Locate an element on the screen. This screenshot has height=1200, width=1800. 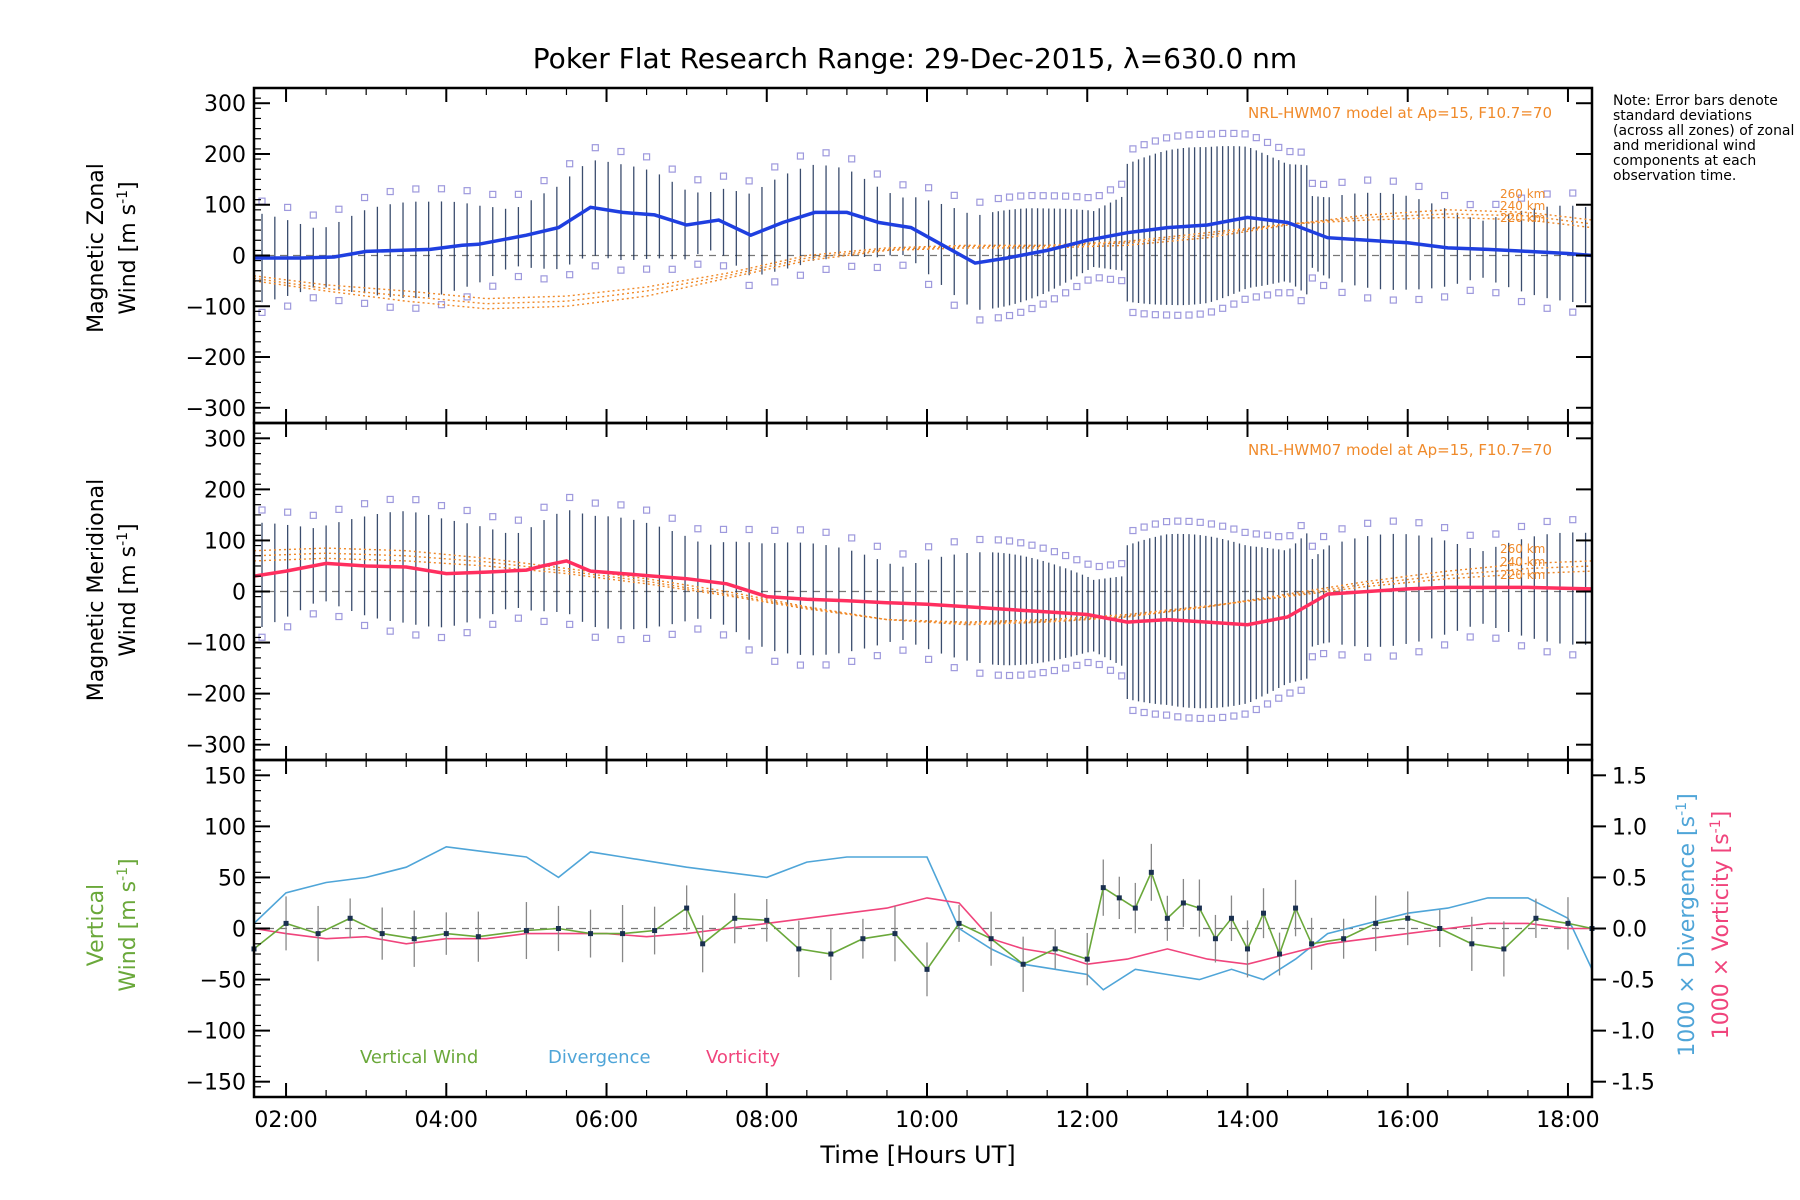
meridional-ylabel-line2: Wind [m s-1] is located at coordinates (128, 589).